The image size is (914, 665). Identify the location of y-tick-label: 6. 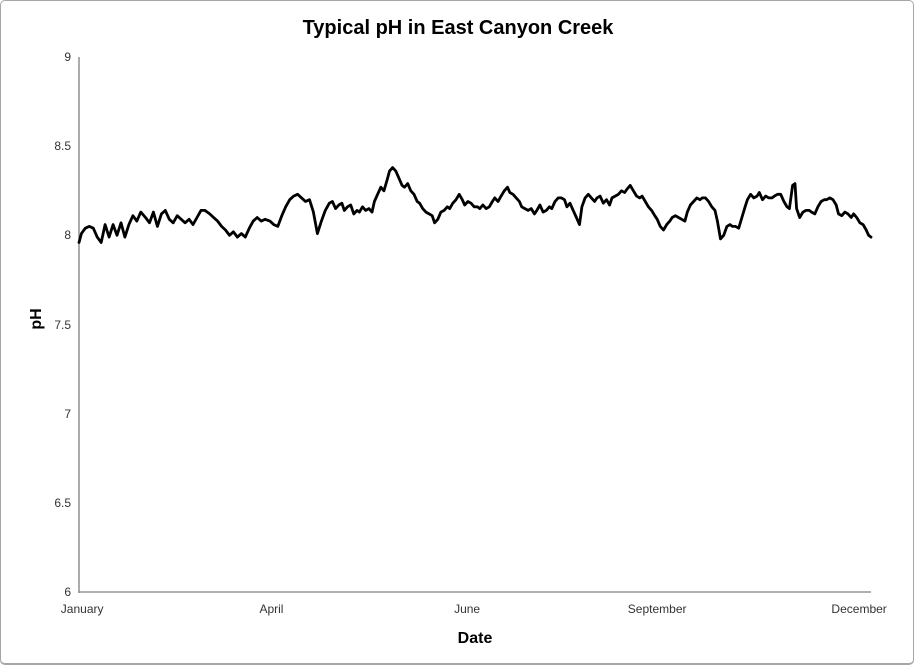
(67, 592).